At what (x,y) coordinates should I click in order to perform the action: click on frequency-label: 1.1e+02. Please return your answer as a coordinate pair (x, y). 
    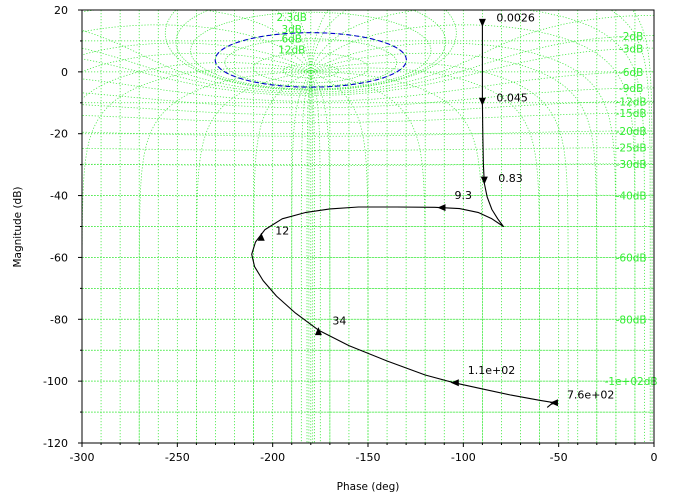
    Looking at the image, I should click on (491, 370).